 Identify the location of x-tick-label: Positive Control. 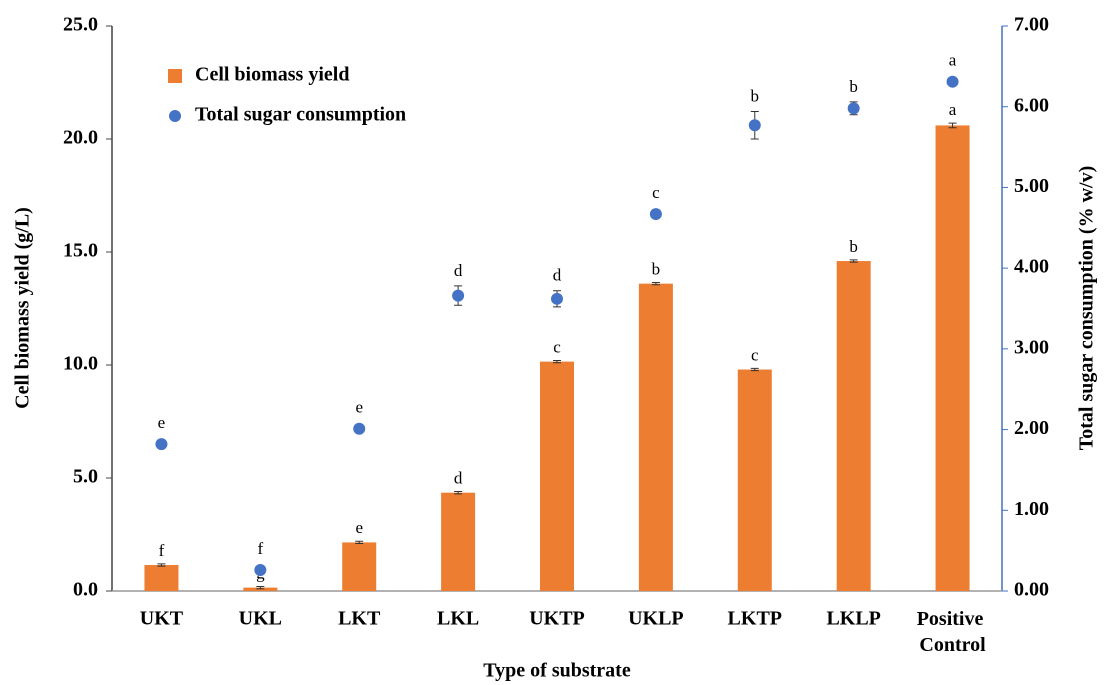
(953, 632).